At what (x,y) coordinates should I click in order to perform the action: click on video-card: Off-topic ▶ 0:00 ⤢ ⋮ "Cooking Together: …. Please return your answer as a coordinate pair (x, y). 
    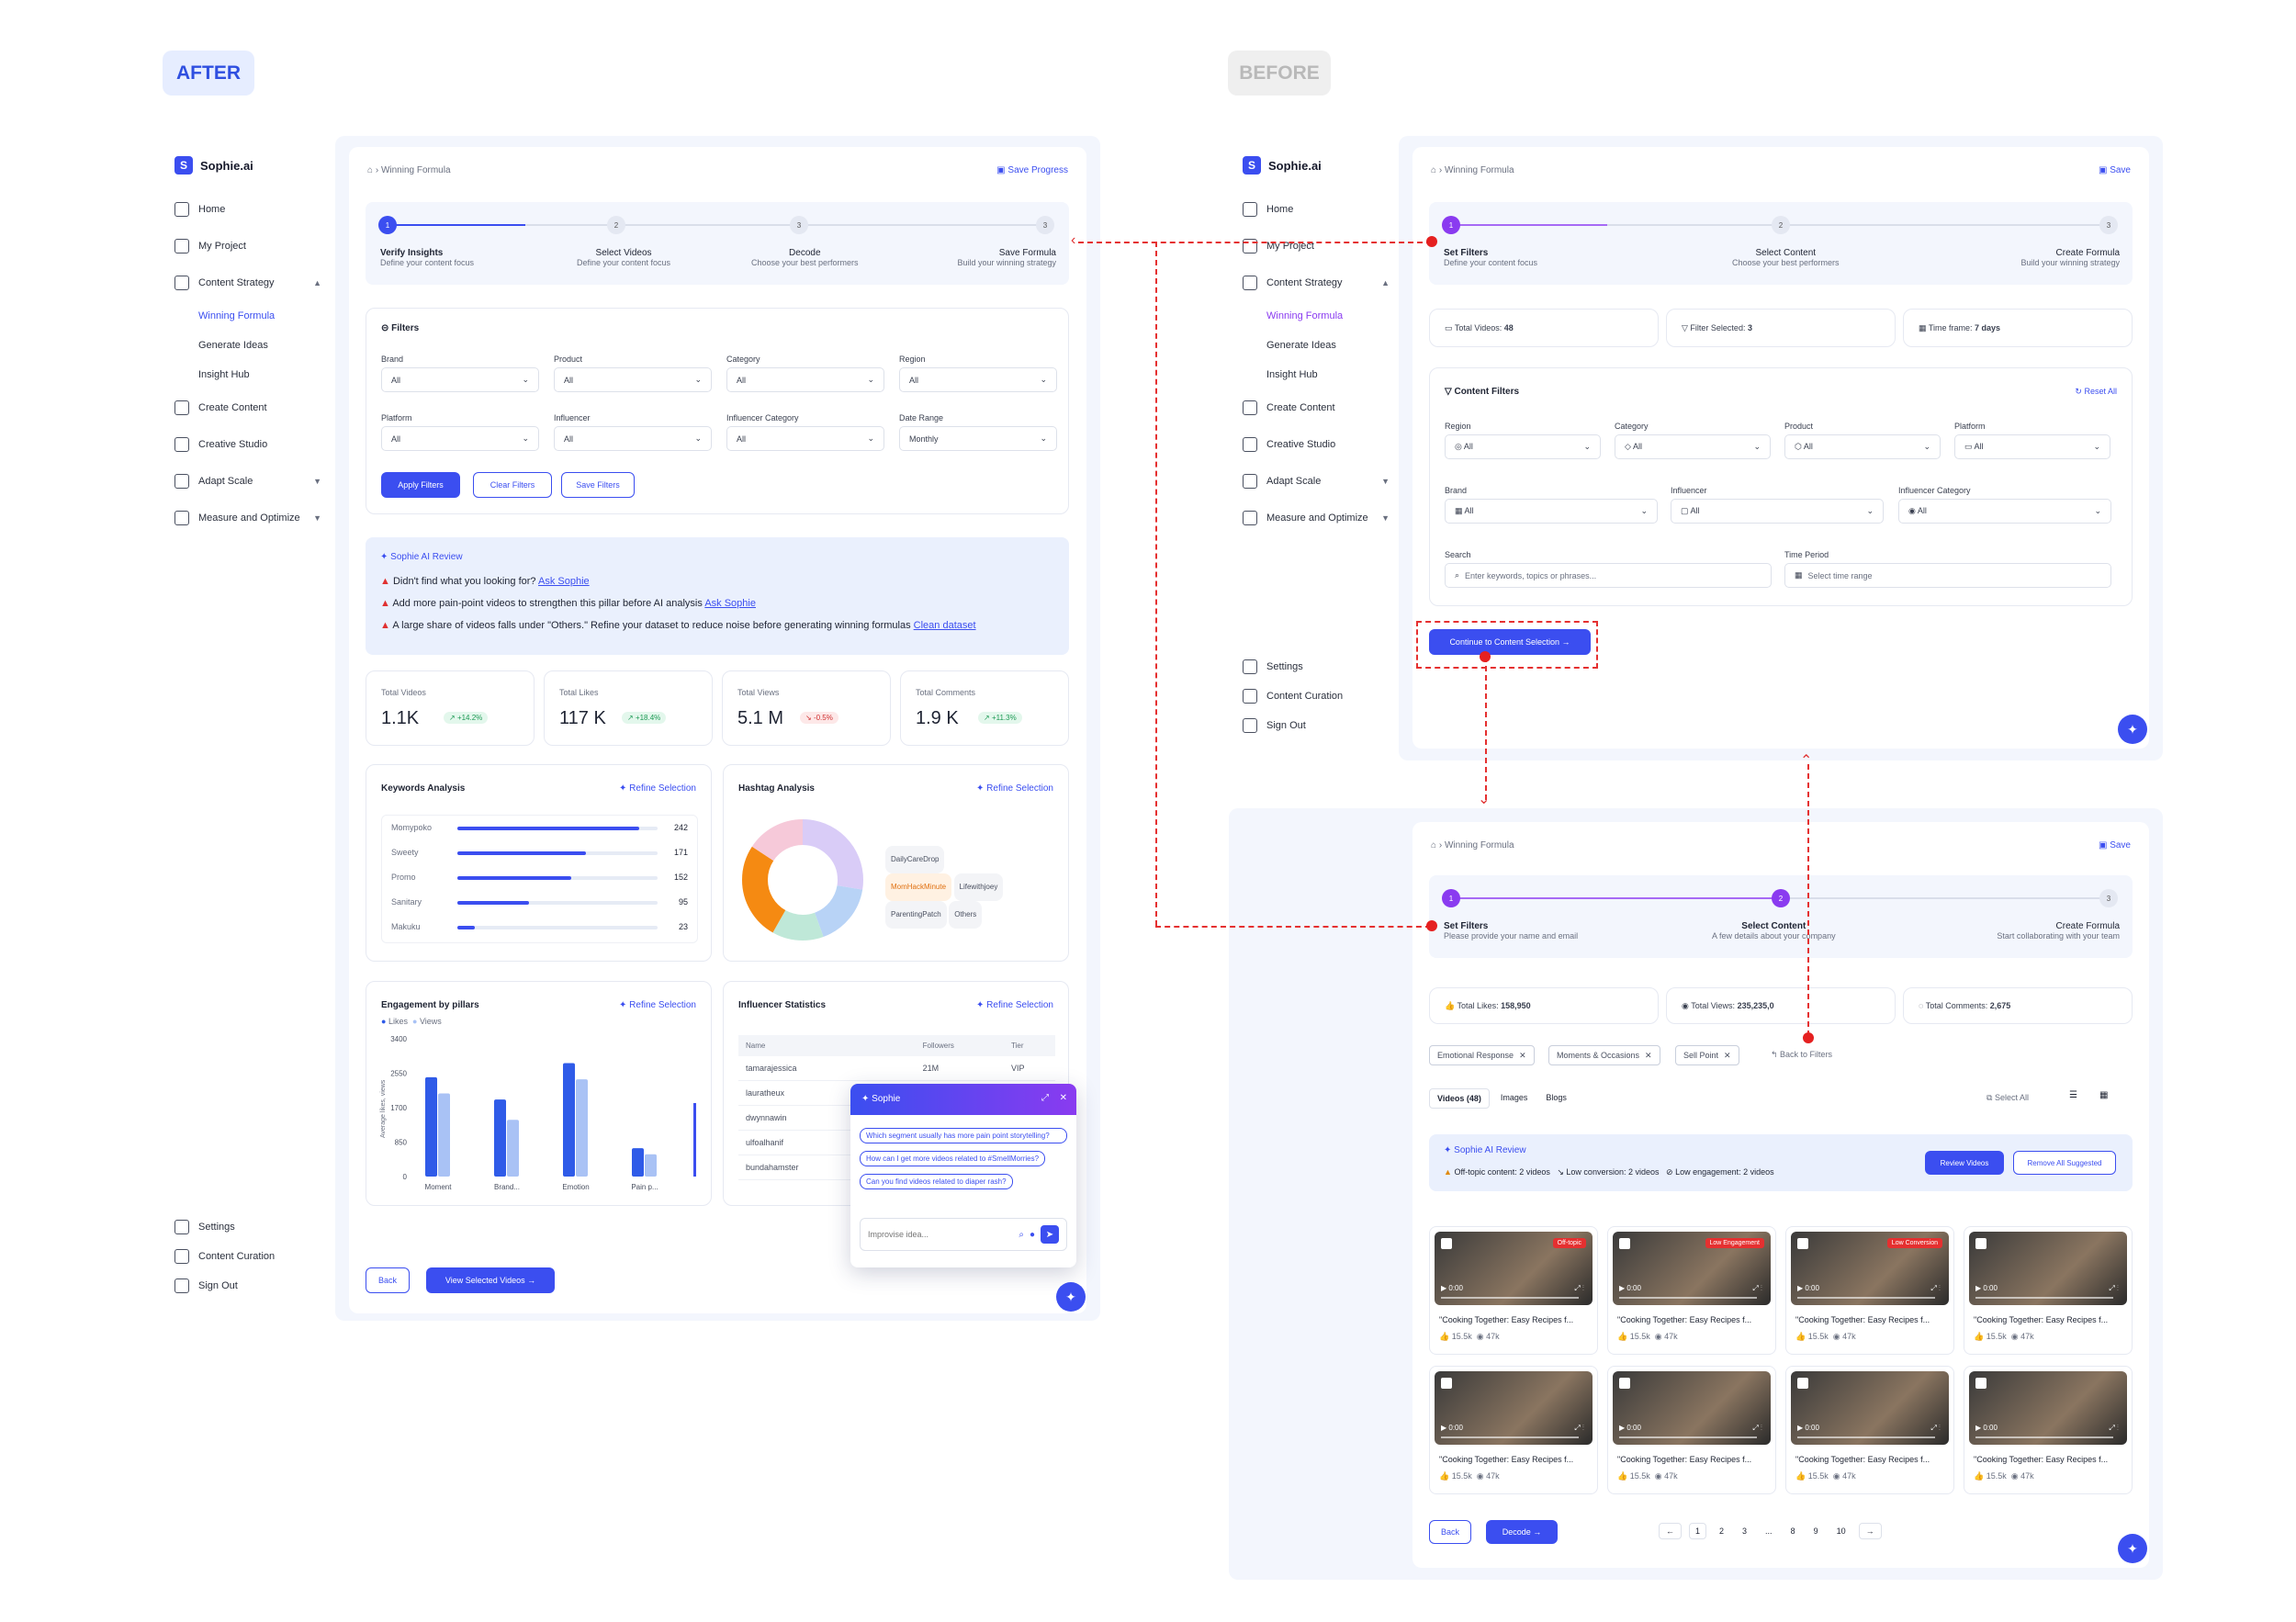
    Looking at the image, I should click on (1513, 1290).